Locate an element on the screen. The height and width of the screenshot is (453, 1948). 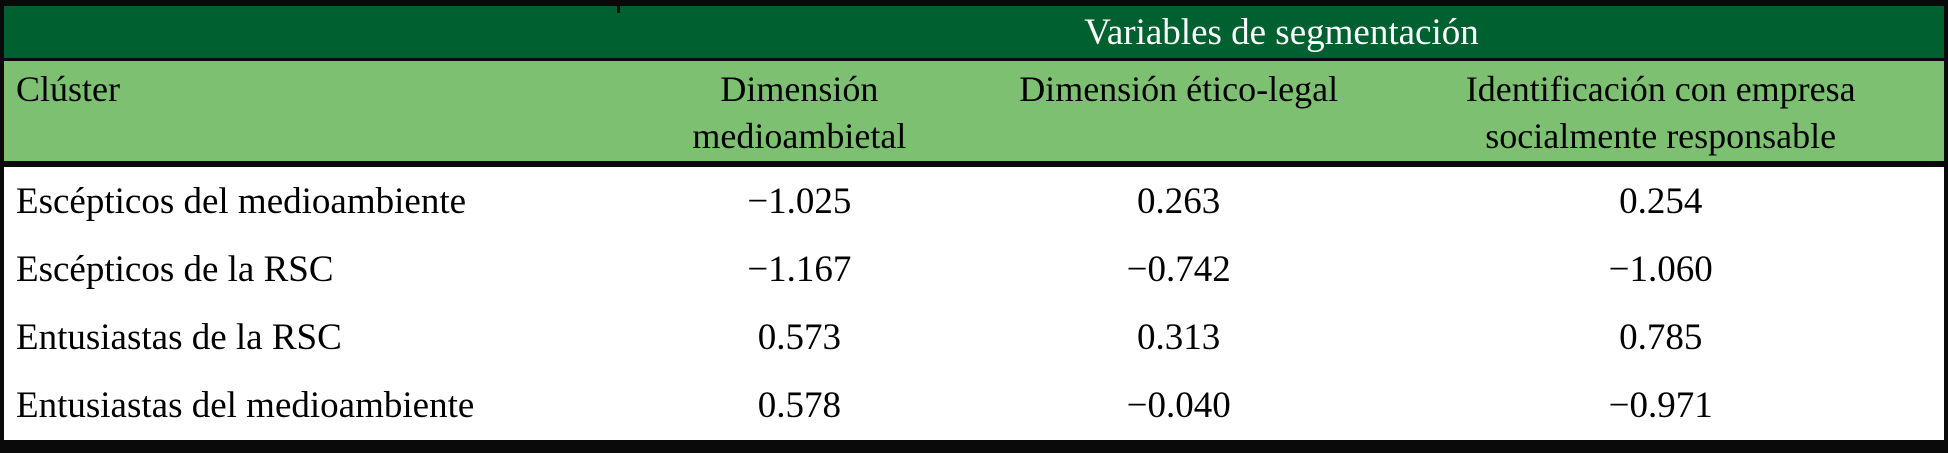
span-header-cell: Variables de segmentación is located at coordinates (1281, 32).